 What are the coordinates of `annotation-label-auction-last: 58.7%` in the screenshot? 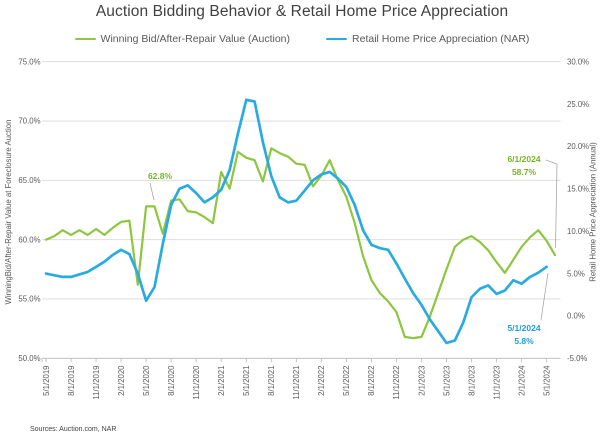 It's located at (524, 172).